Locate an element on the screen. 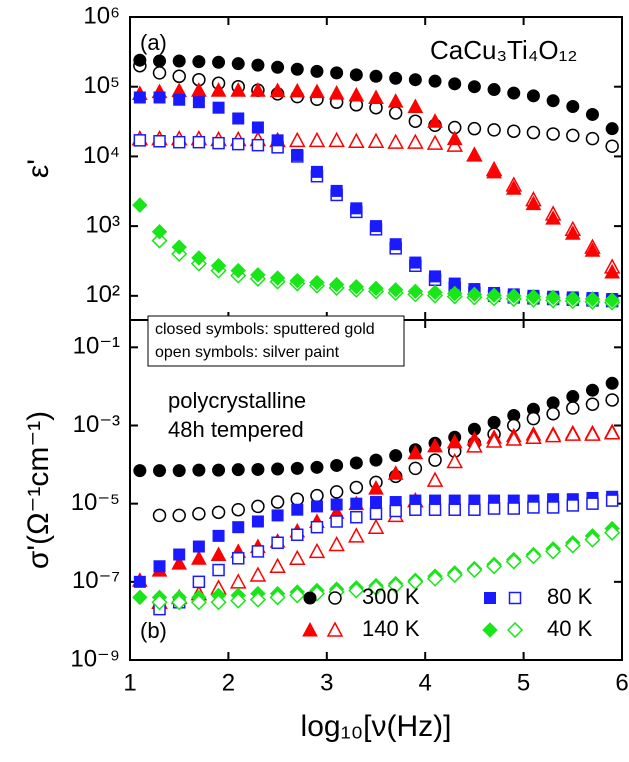 The height and width of the screenshot is (762, 629). y-tick-label: 10⁻¹ is located at coordinates (96, 346).